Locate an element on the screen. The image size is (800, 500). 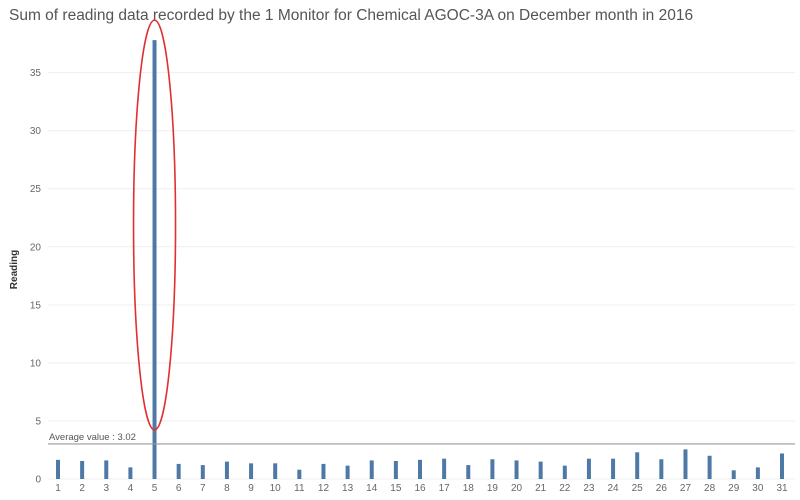
x-tick-label: 19 is located at coordinates (493, 488).